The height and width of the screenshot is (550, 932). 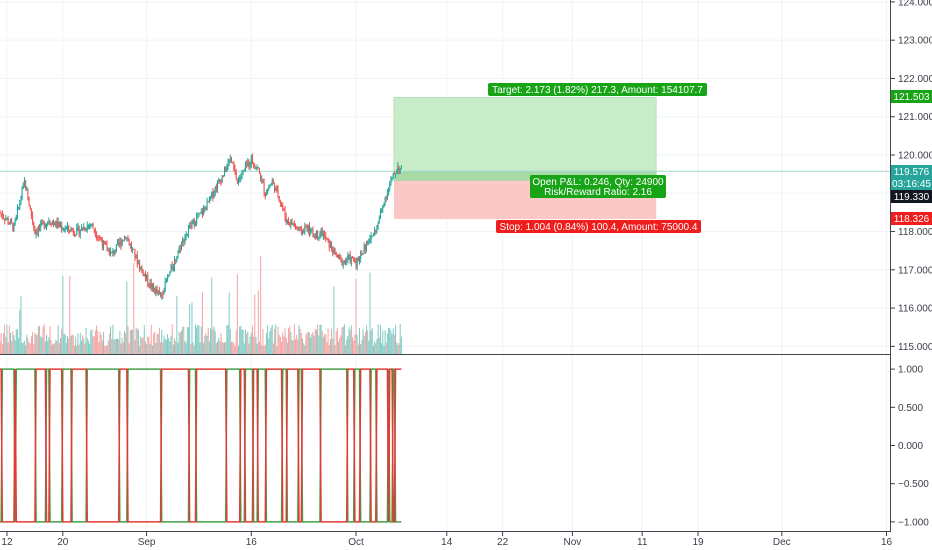 I want to click on time-tick-label: 20, so click(x=63, y=542).